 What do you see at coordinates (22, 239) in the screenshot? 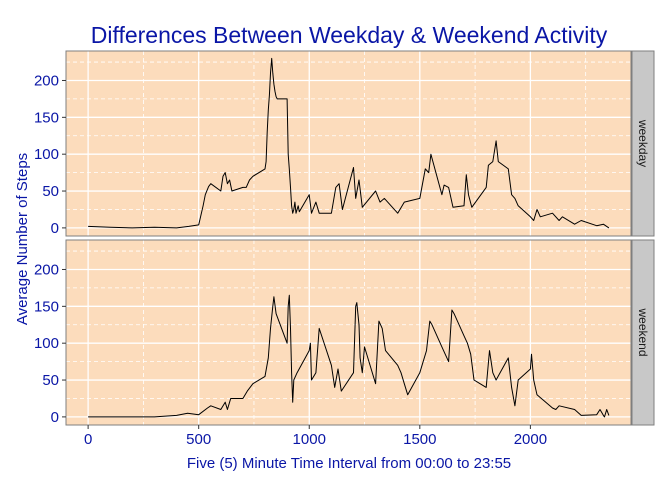
I see `y-axis-title: Average Number of Steps` at bounding box center [22, 239].